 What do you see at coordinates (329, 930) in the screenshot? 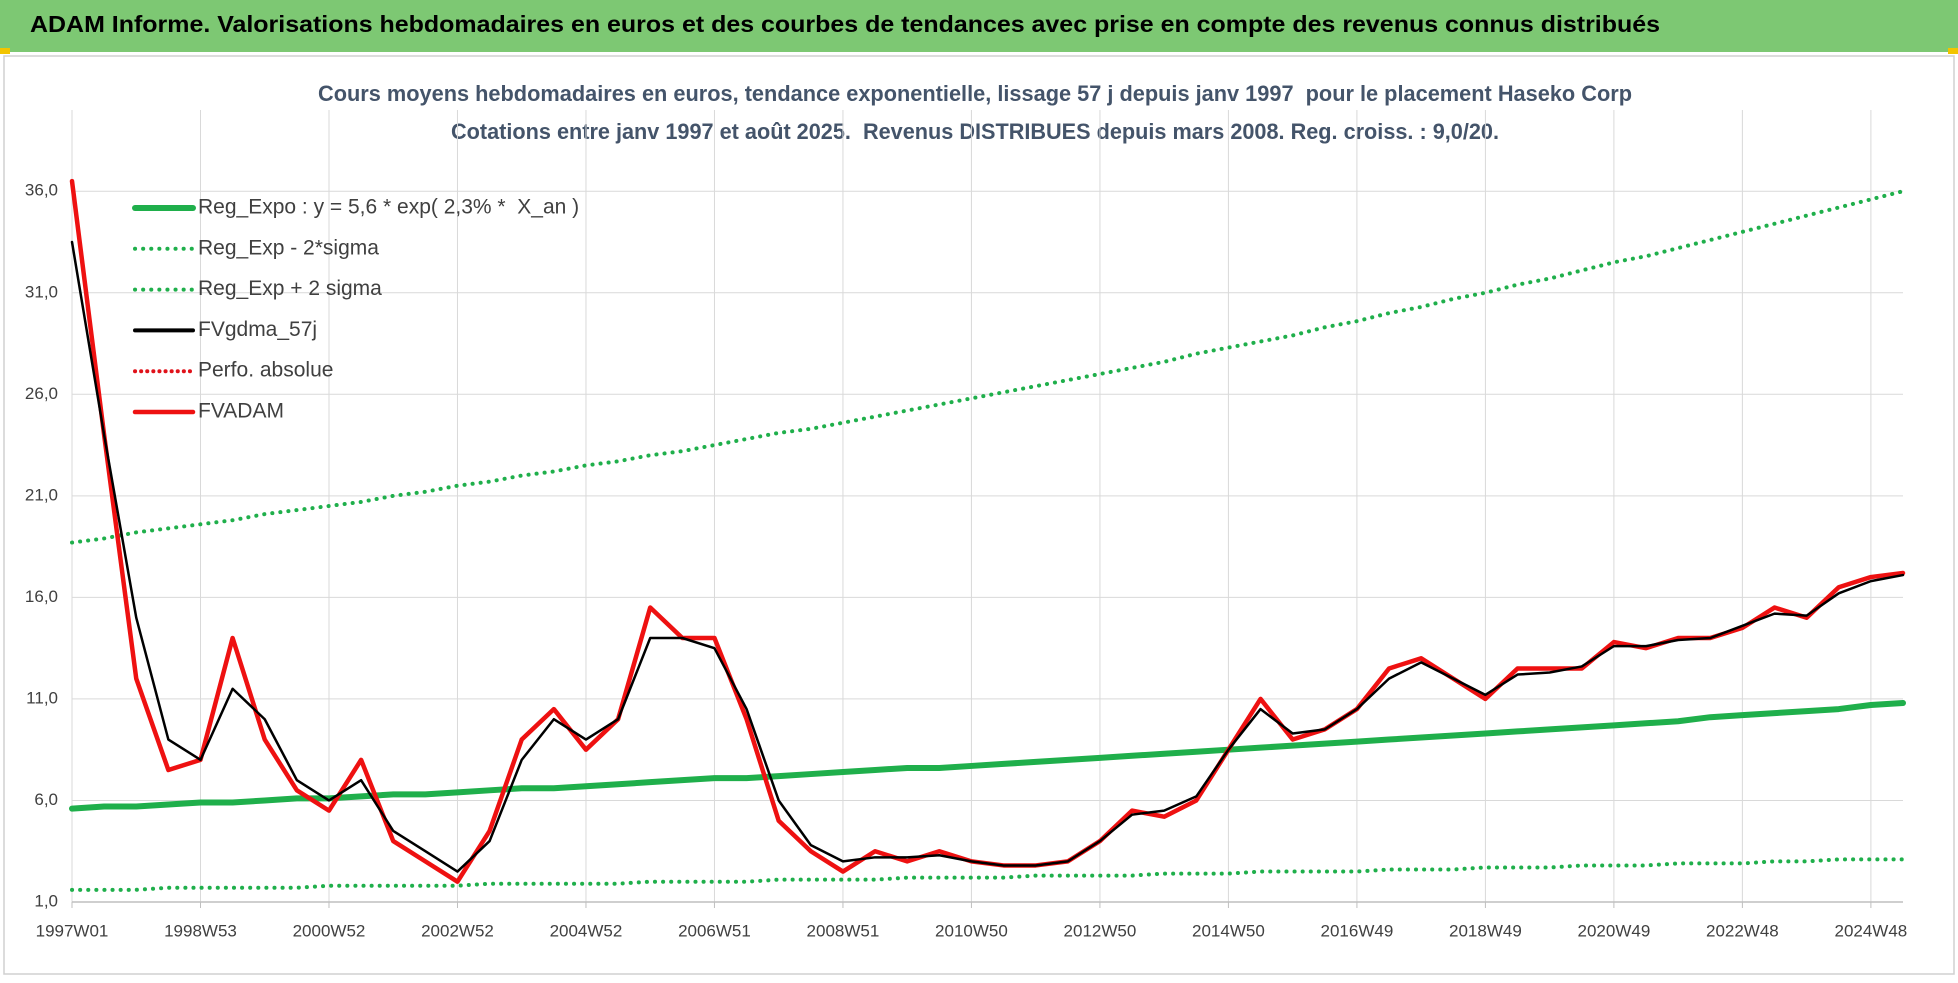
I see `x-tick-label: 2000W52` at bounding box center [329, 930].